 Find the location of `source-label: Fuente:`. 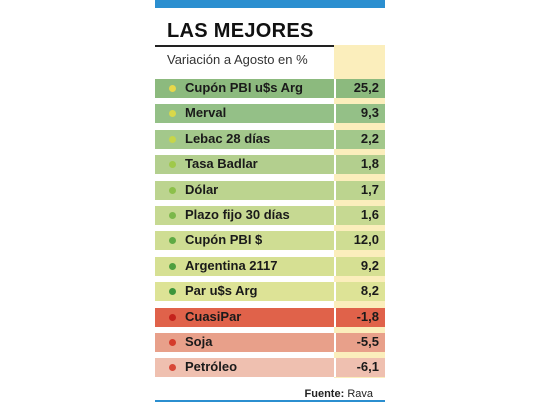

source-label: Fuente: is located at coordinates (324, 394).